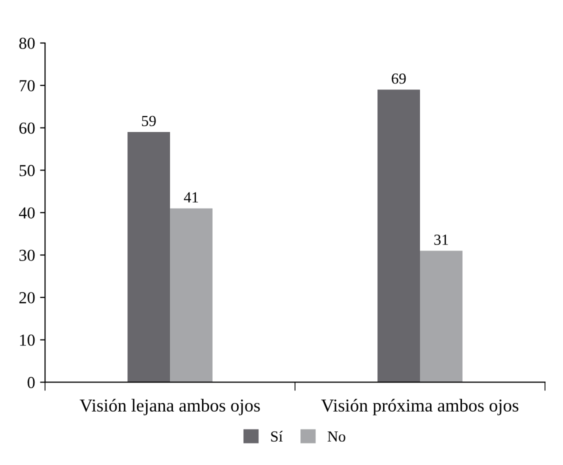 This screenshot has height=465, width=563. Describe the element at coordinates (191, 197) in the screenshot. I see `data-label: 41` at that location.